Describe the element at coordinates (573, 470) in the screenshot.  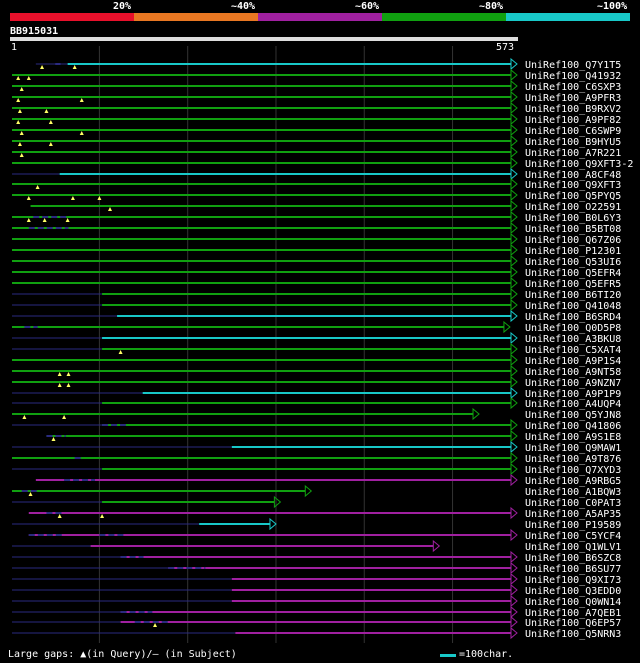
I see `hit-label: UniRef100_Q7XYD3` at that location.